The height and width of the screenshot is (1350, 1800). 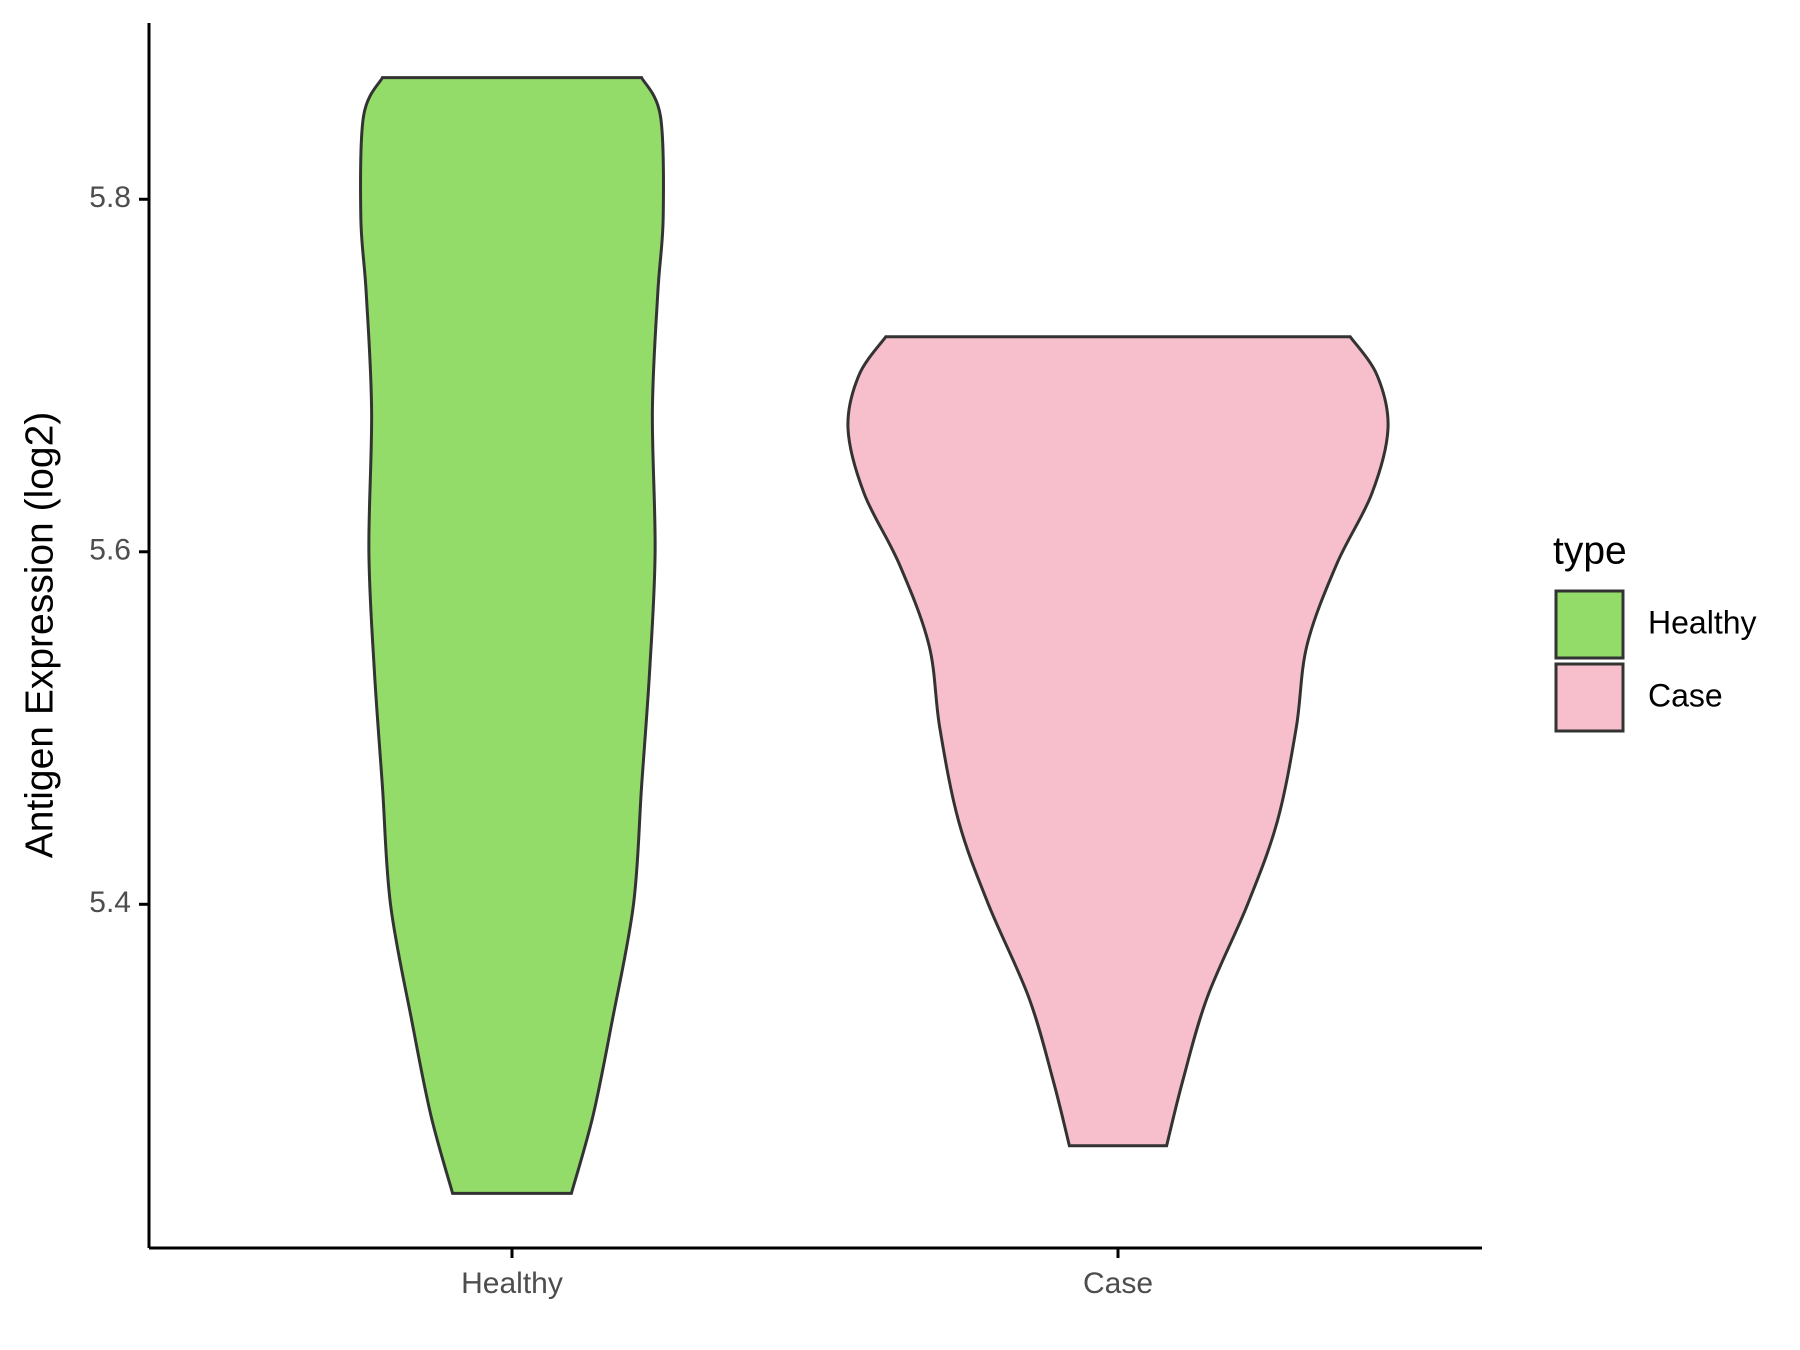 I want to click on x-tick-label: Healthy, so click(x=512, y=1283).